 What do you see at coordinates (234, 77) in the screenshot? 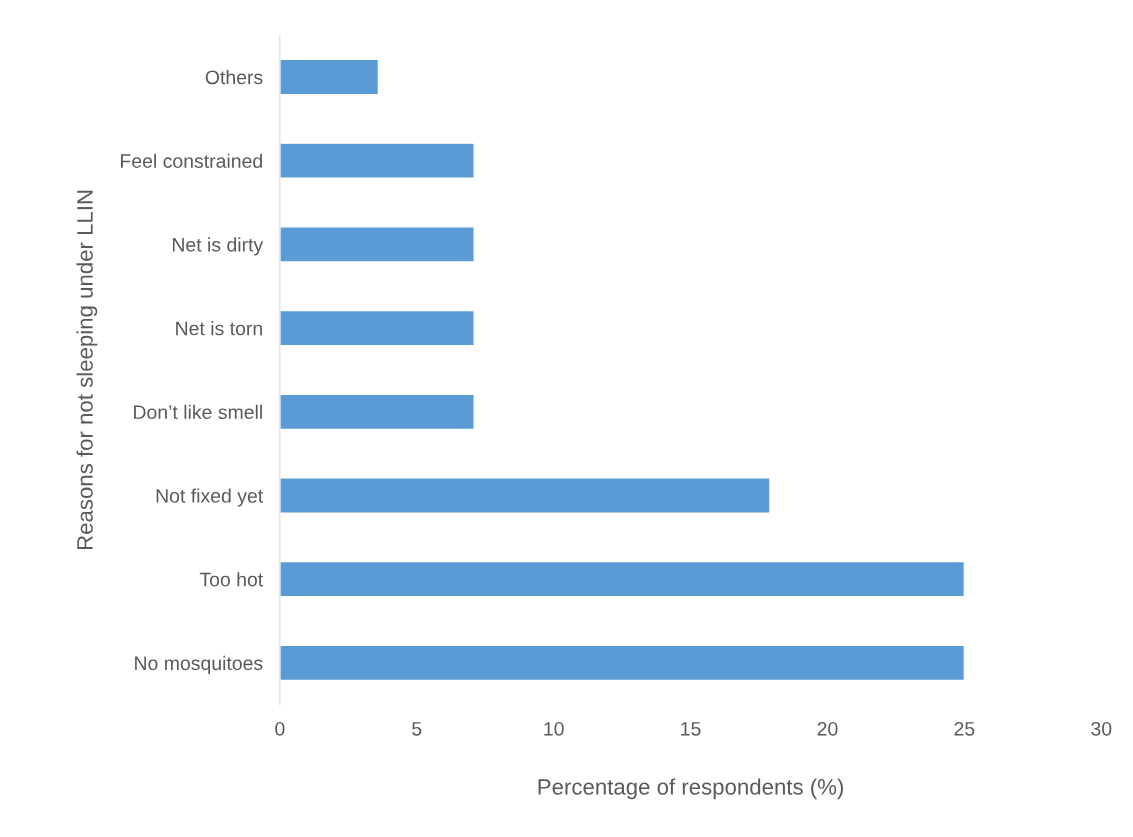
I see `y-tick-label: Others` at bounding box center [234, 77].